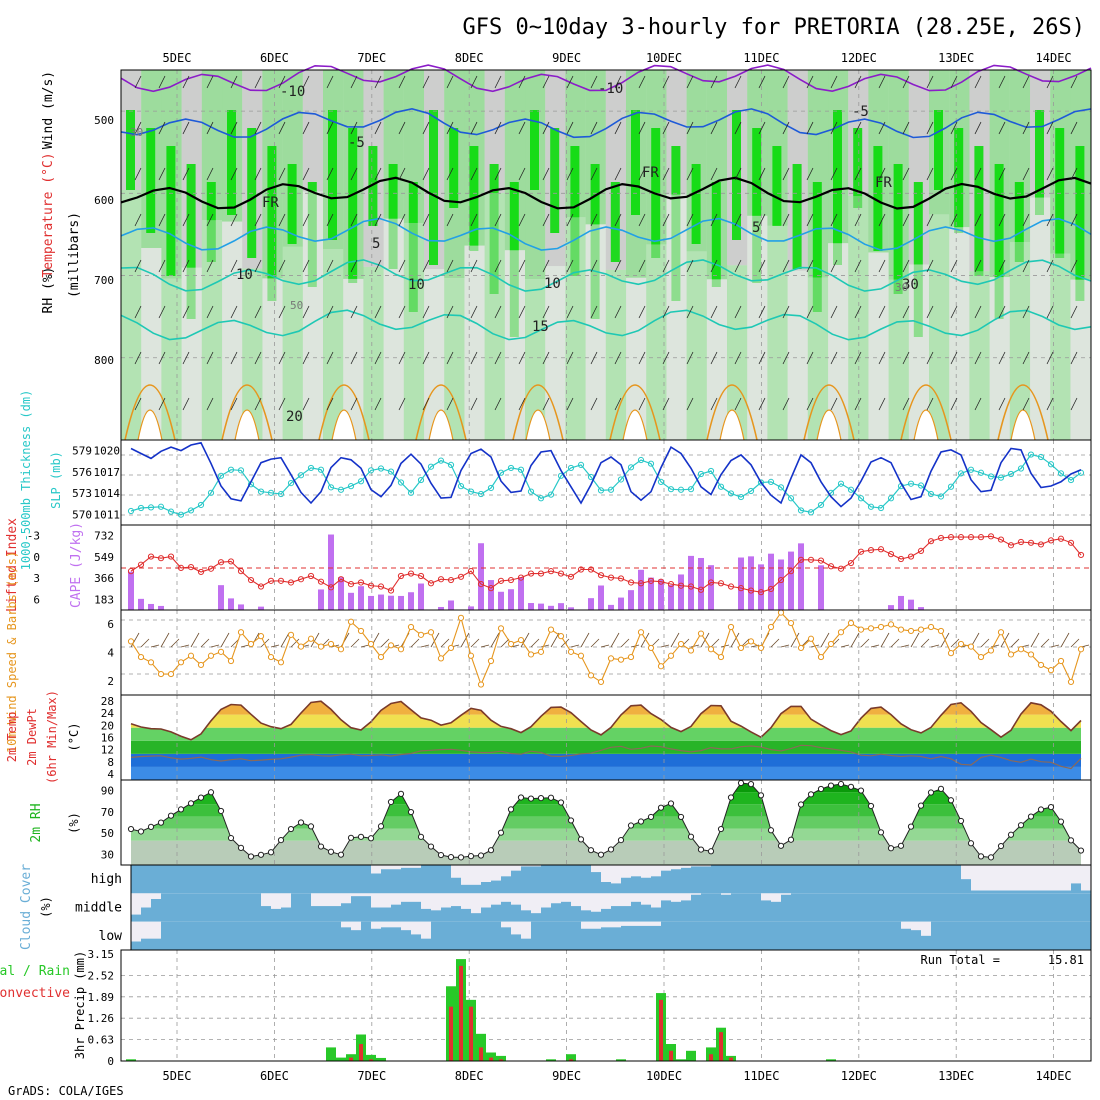 Image resolution: width=1100 pixels, height=1100 pixels. I want to click on dewpoint-line, so click(606, 757).